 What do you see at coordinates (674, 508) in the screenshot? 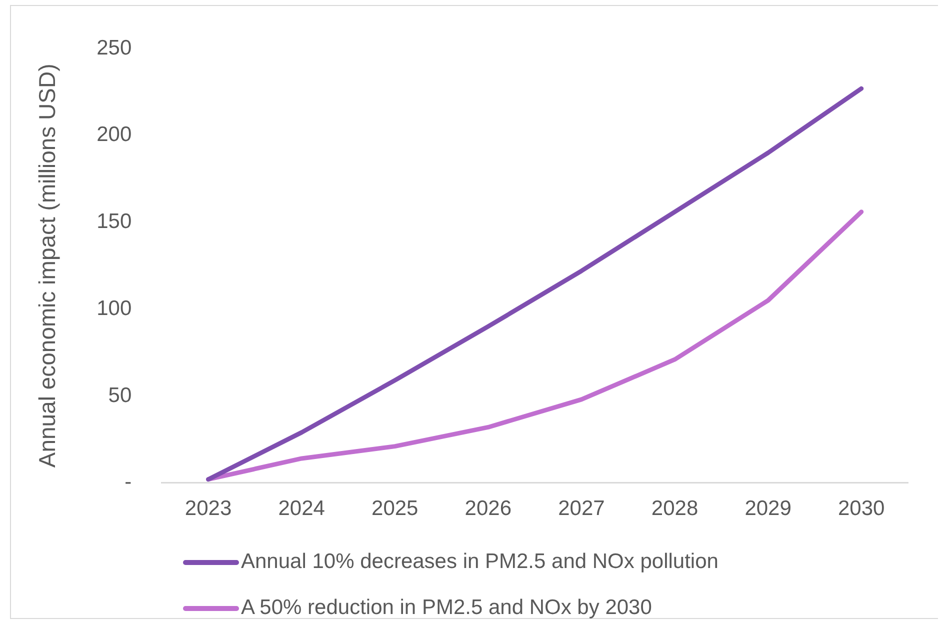
I see `x-tick-label: 2028` at bounding box center [674, 508].